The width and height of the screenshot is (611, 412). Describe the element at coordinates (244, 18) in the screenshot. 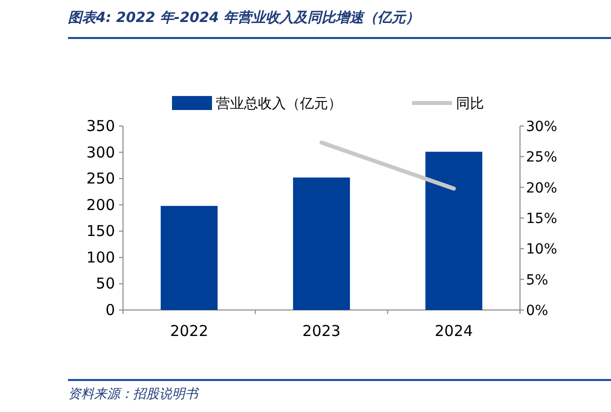

I see `title: 图表4: 2022 年-2024 年营业收入及同比增速（亿元）` at that location.